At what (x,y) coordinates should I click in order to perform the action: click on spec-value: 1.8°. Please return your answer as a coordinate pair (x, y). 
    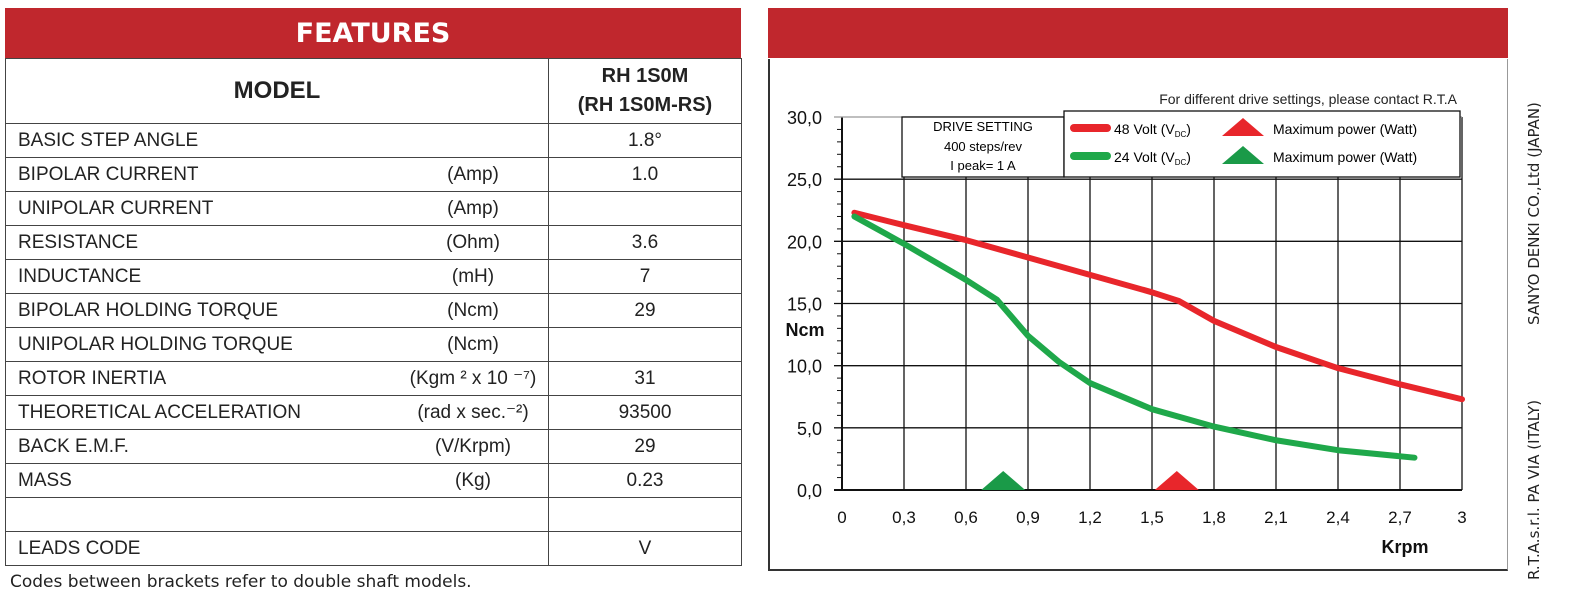
    Looking at the image, I should click on (645, 140).